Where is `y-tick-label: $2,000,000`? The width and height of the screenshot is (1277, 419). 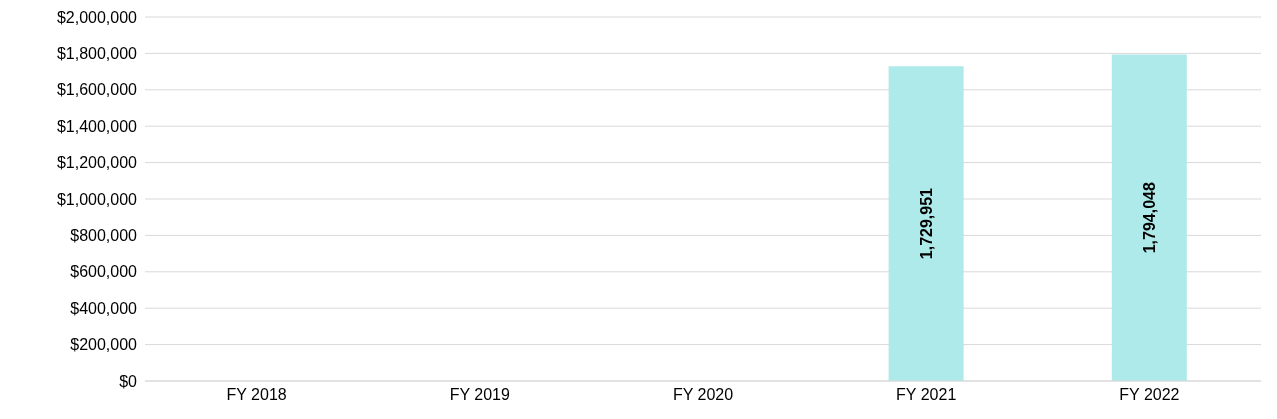 y-tick-label: $2,000,000 is located at coordinates (97, 17).